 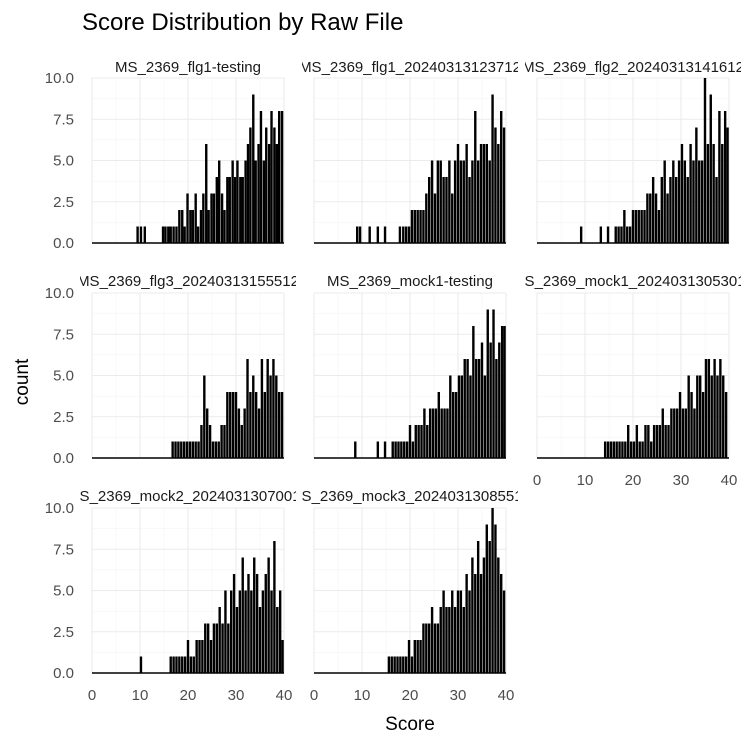 I want to click on y-tick-label: 2.5, so click(x=63, y=202).